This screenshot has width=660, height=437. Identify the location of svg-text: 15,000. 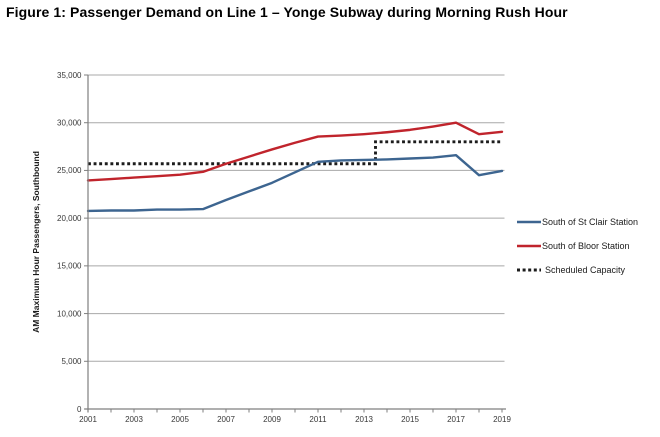
(69, 266).